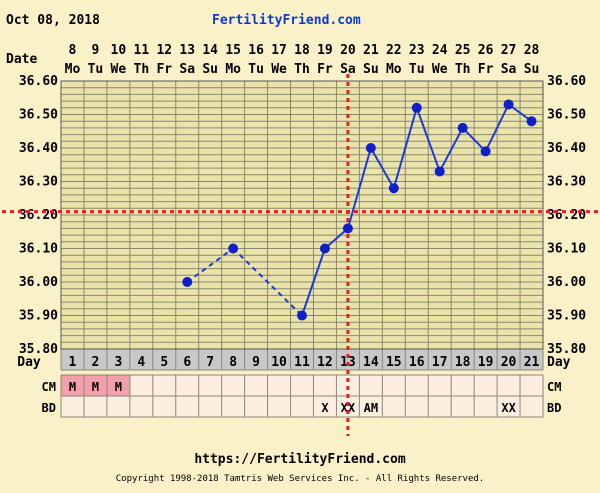  Describe the element at coordinates (164, 50) in the screenshot. I see `date-label: 12` at that location.